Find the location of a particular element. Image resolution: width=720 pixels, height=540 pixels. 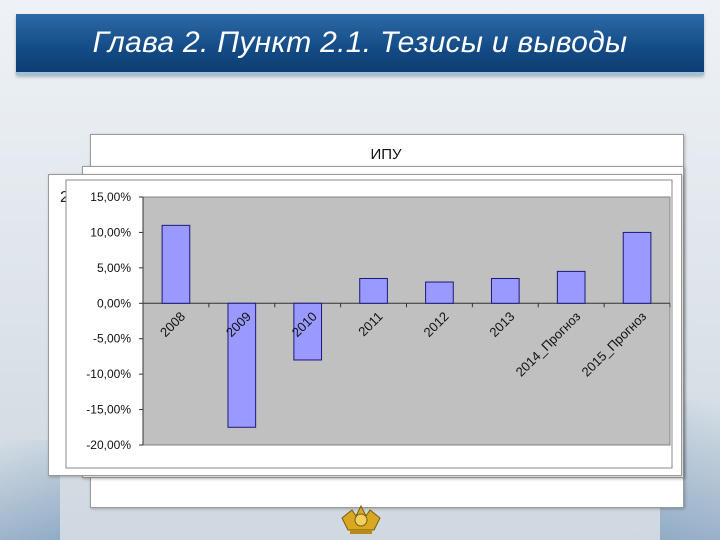

y-tick-label: -10,00% is located at coordinates (108, 374).